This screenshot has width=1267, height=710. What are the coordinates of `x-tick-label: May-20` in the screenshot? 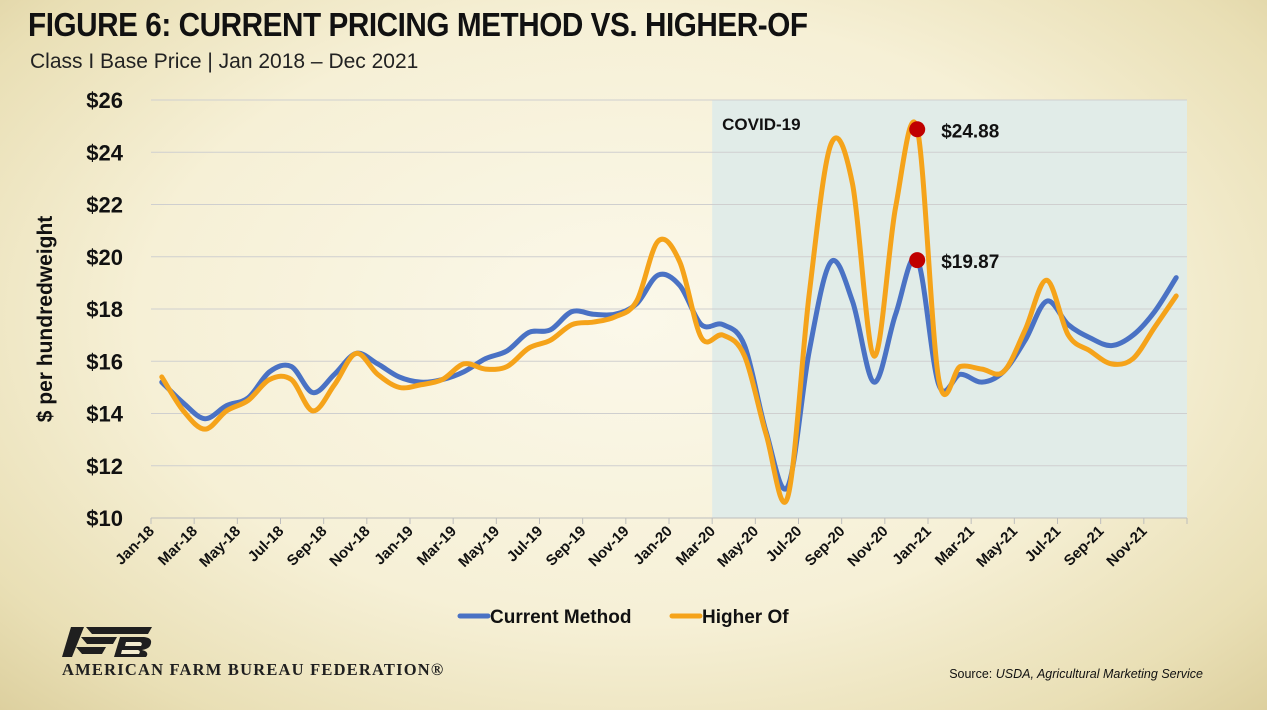 It's located at (738, 547).